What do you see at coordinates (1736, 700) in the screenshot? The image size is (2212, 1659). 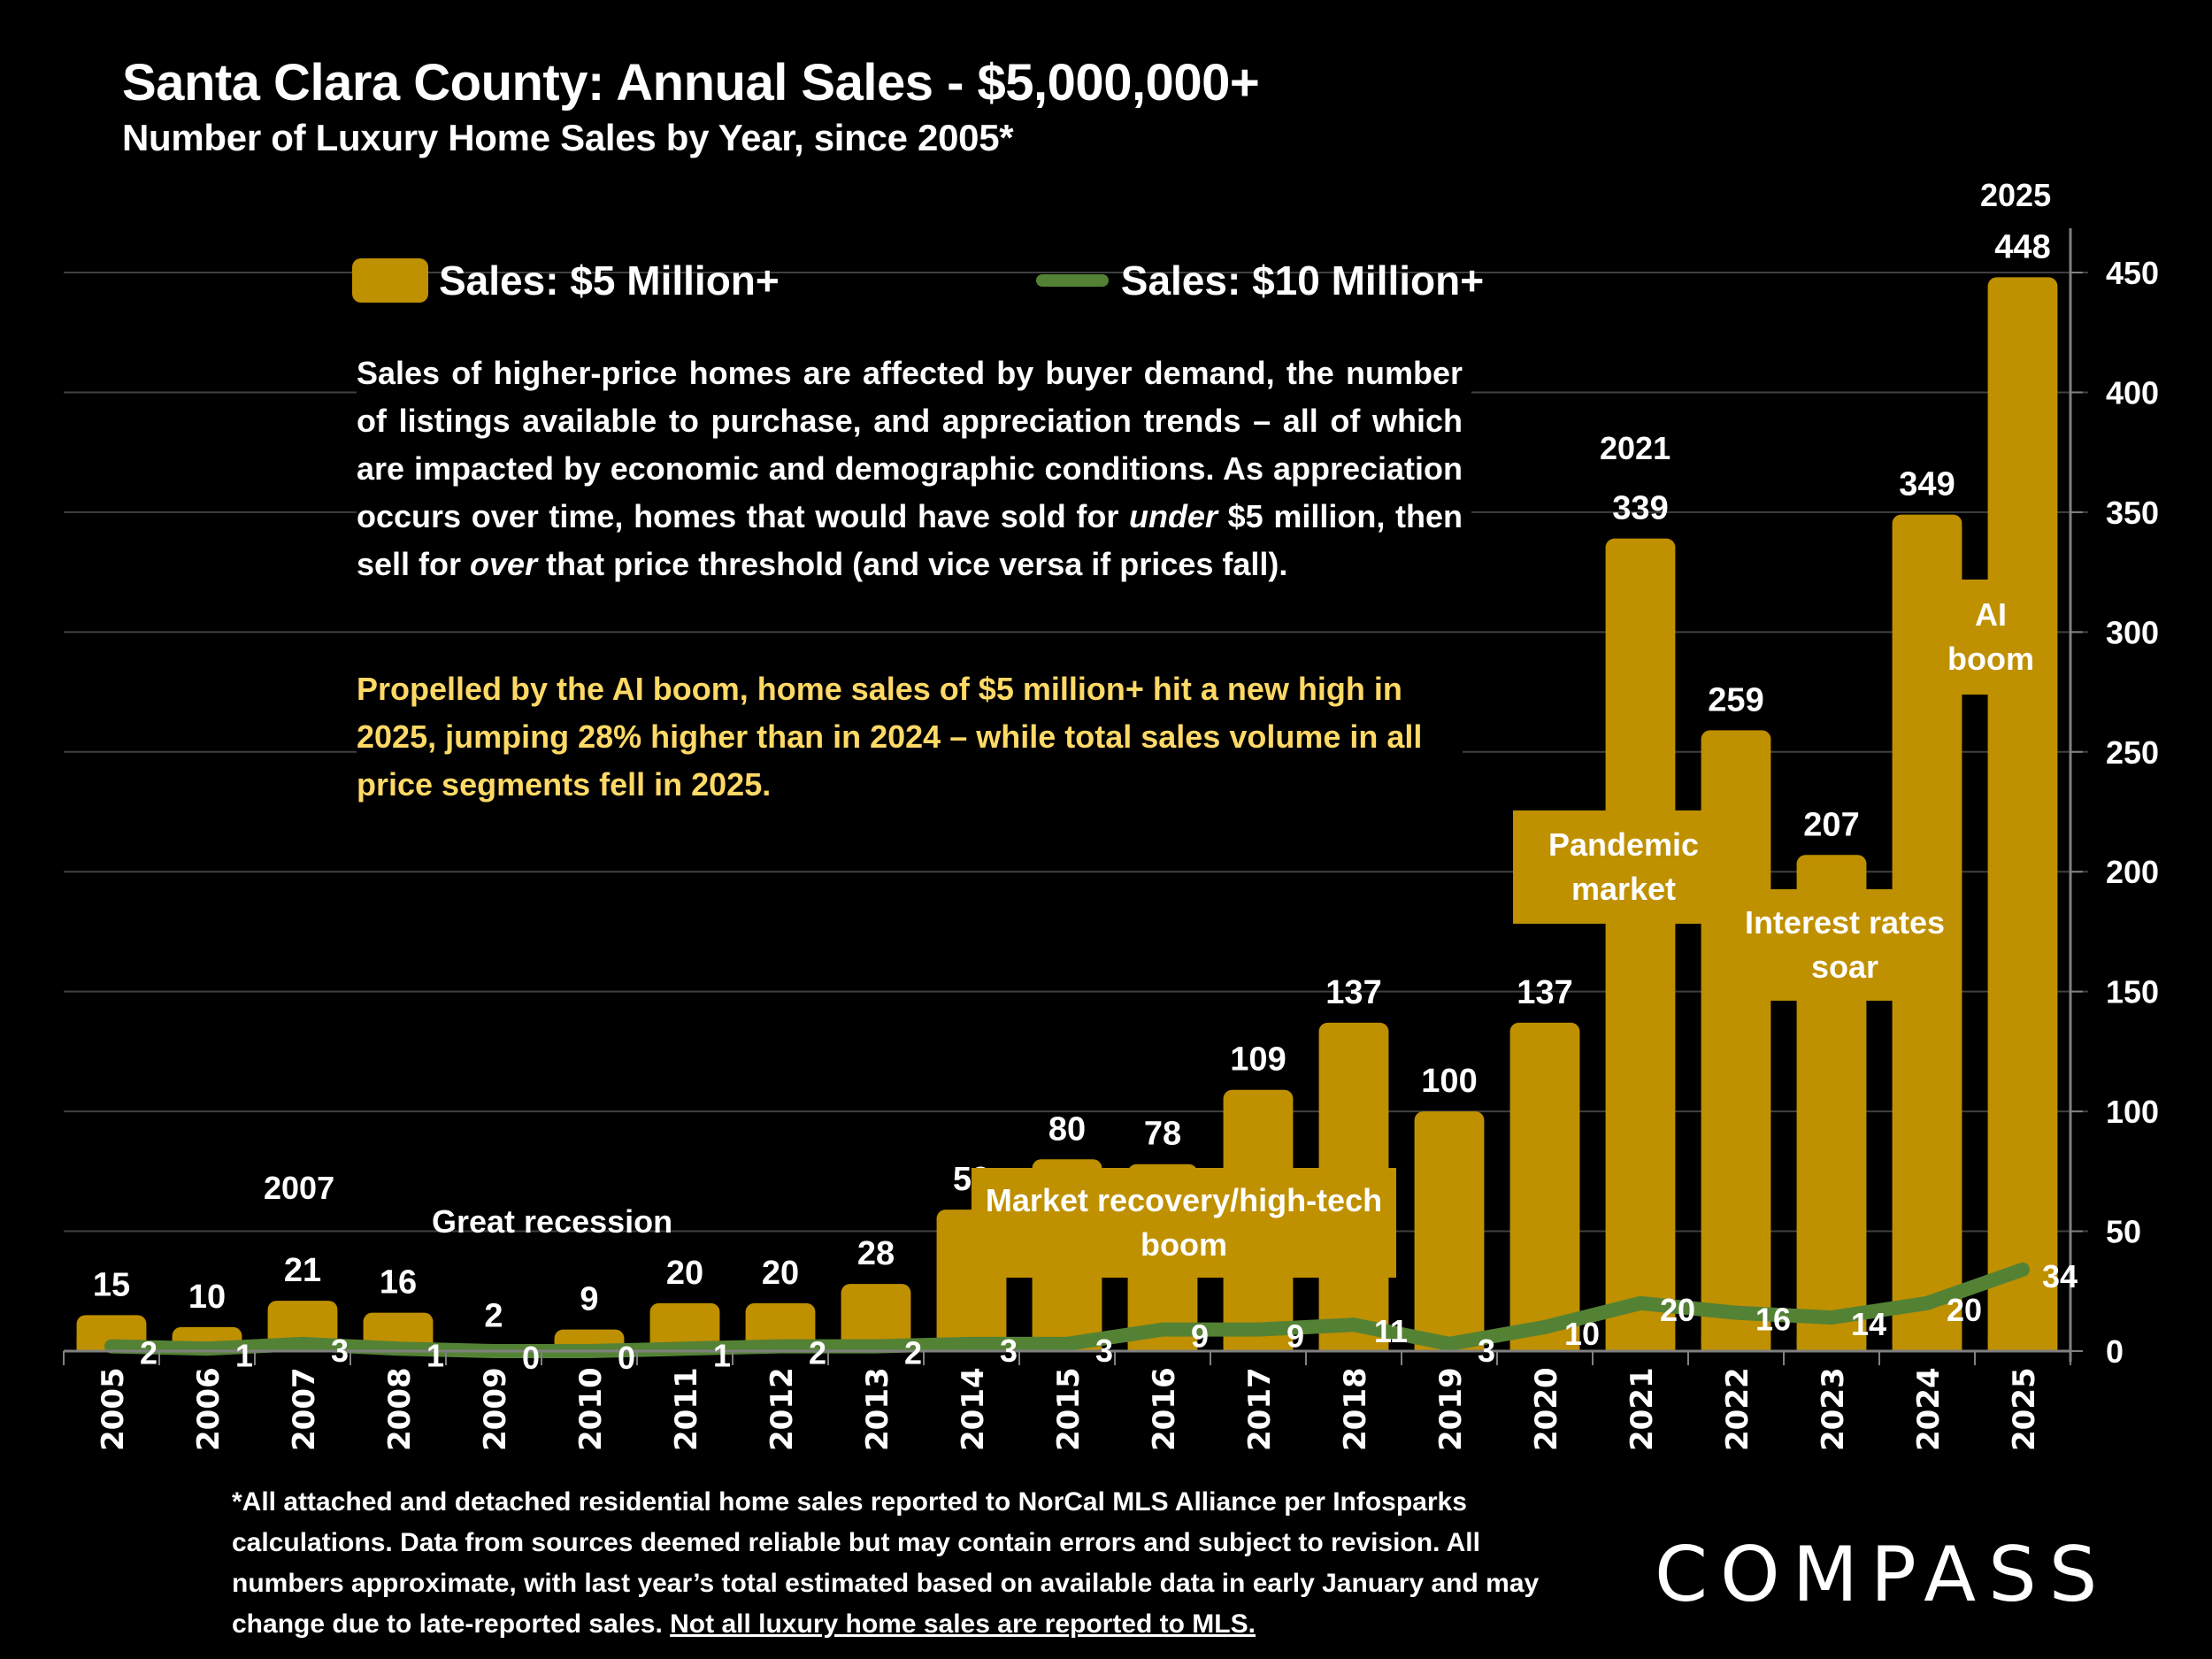 I see `bar-value-label: 259` at bounding box center [1736, 700].